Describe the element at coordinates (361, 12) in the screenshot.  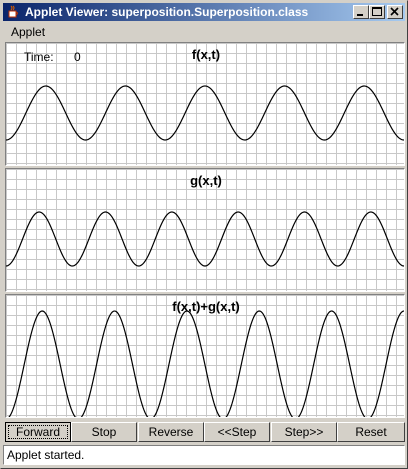
I see `minimize-button` at that location.